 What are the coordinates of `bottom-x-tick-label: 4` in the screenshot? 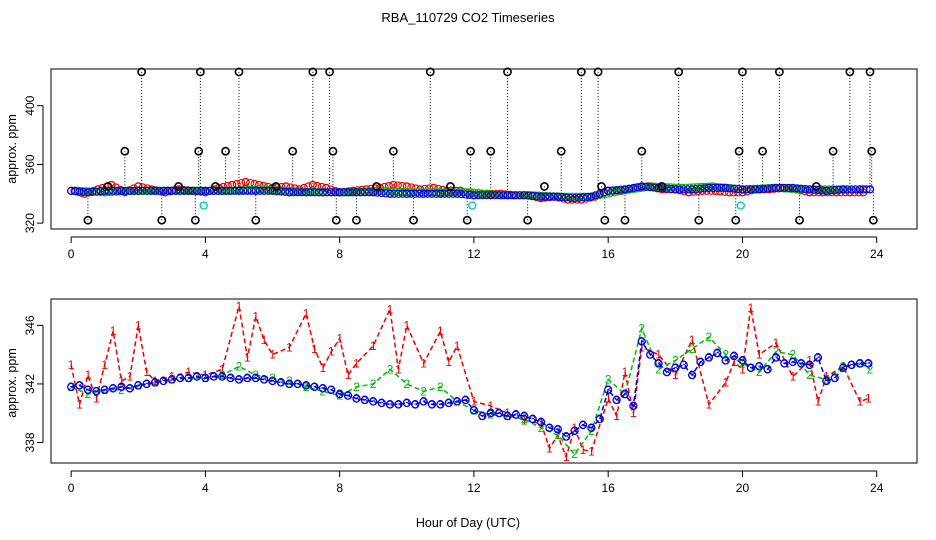 It's located at (205, 488).